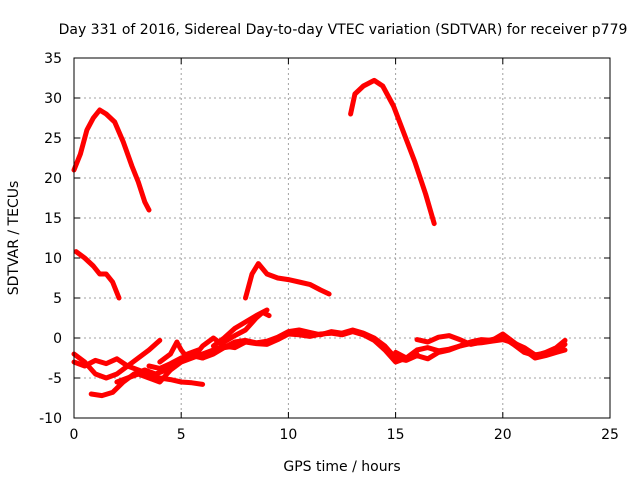 The width and height of the screenshot is (640, 480). I want to click on x-tick-label: 5, so click(181, 435).